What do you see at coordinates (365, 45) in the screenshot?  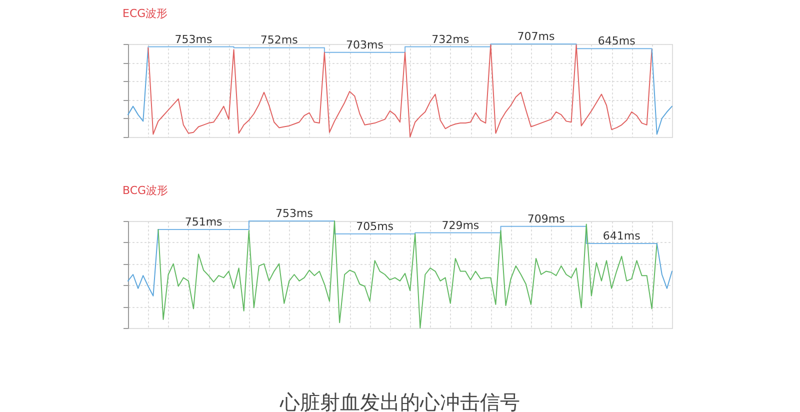 I see `annotation: 703ms` at bounding box center [365, 45].